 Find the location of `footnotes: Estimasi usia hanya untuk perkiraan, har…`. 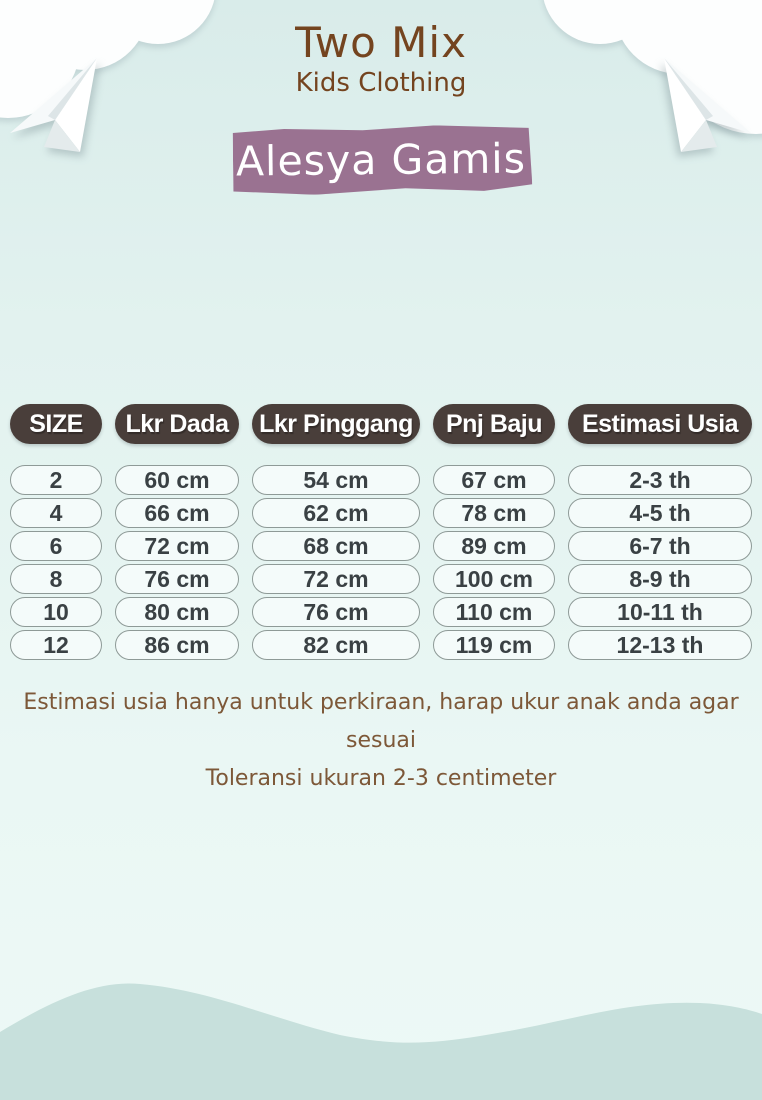

footnotes: Estimasi usia hanya untuk perkiraan, har… is located at coordinates (381, 741).